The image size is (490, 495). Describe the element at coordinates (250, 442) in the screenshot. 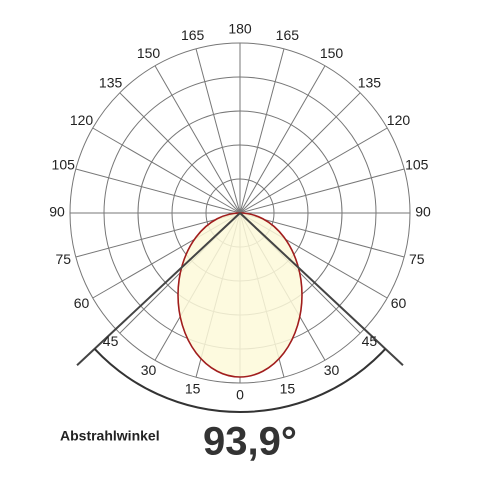

I see `beam-angle-value: 93,9°` at that location.